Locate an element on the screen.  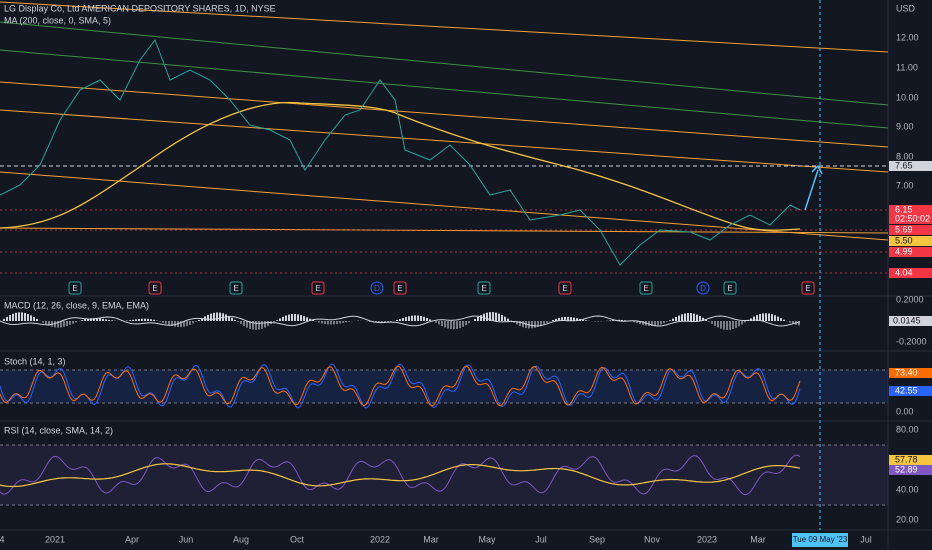
event-label: D is located at coordinates (377, 288).